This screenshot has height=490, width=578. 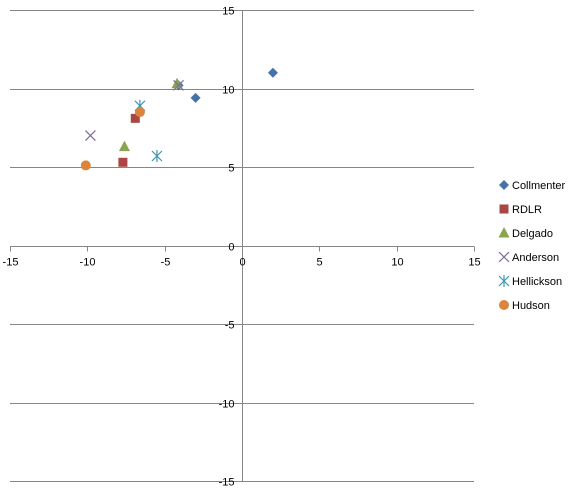 I want to click on y-tick-label: 10, so click(x=228, y=91).